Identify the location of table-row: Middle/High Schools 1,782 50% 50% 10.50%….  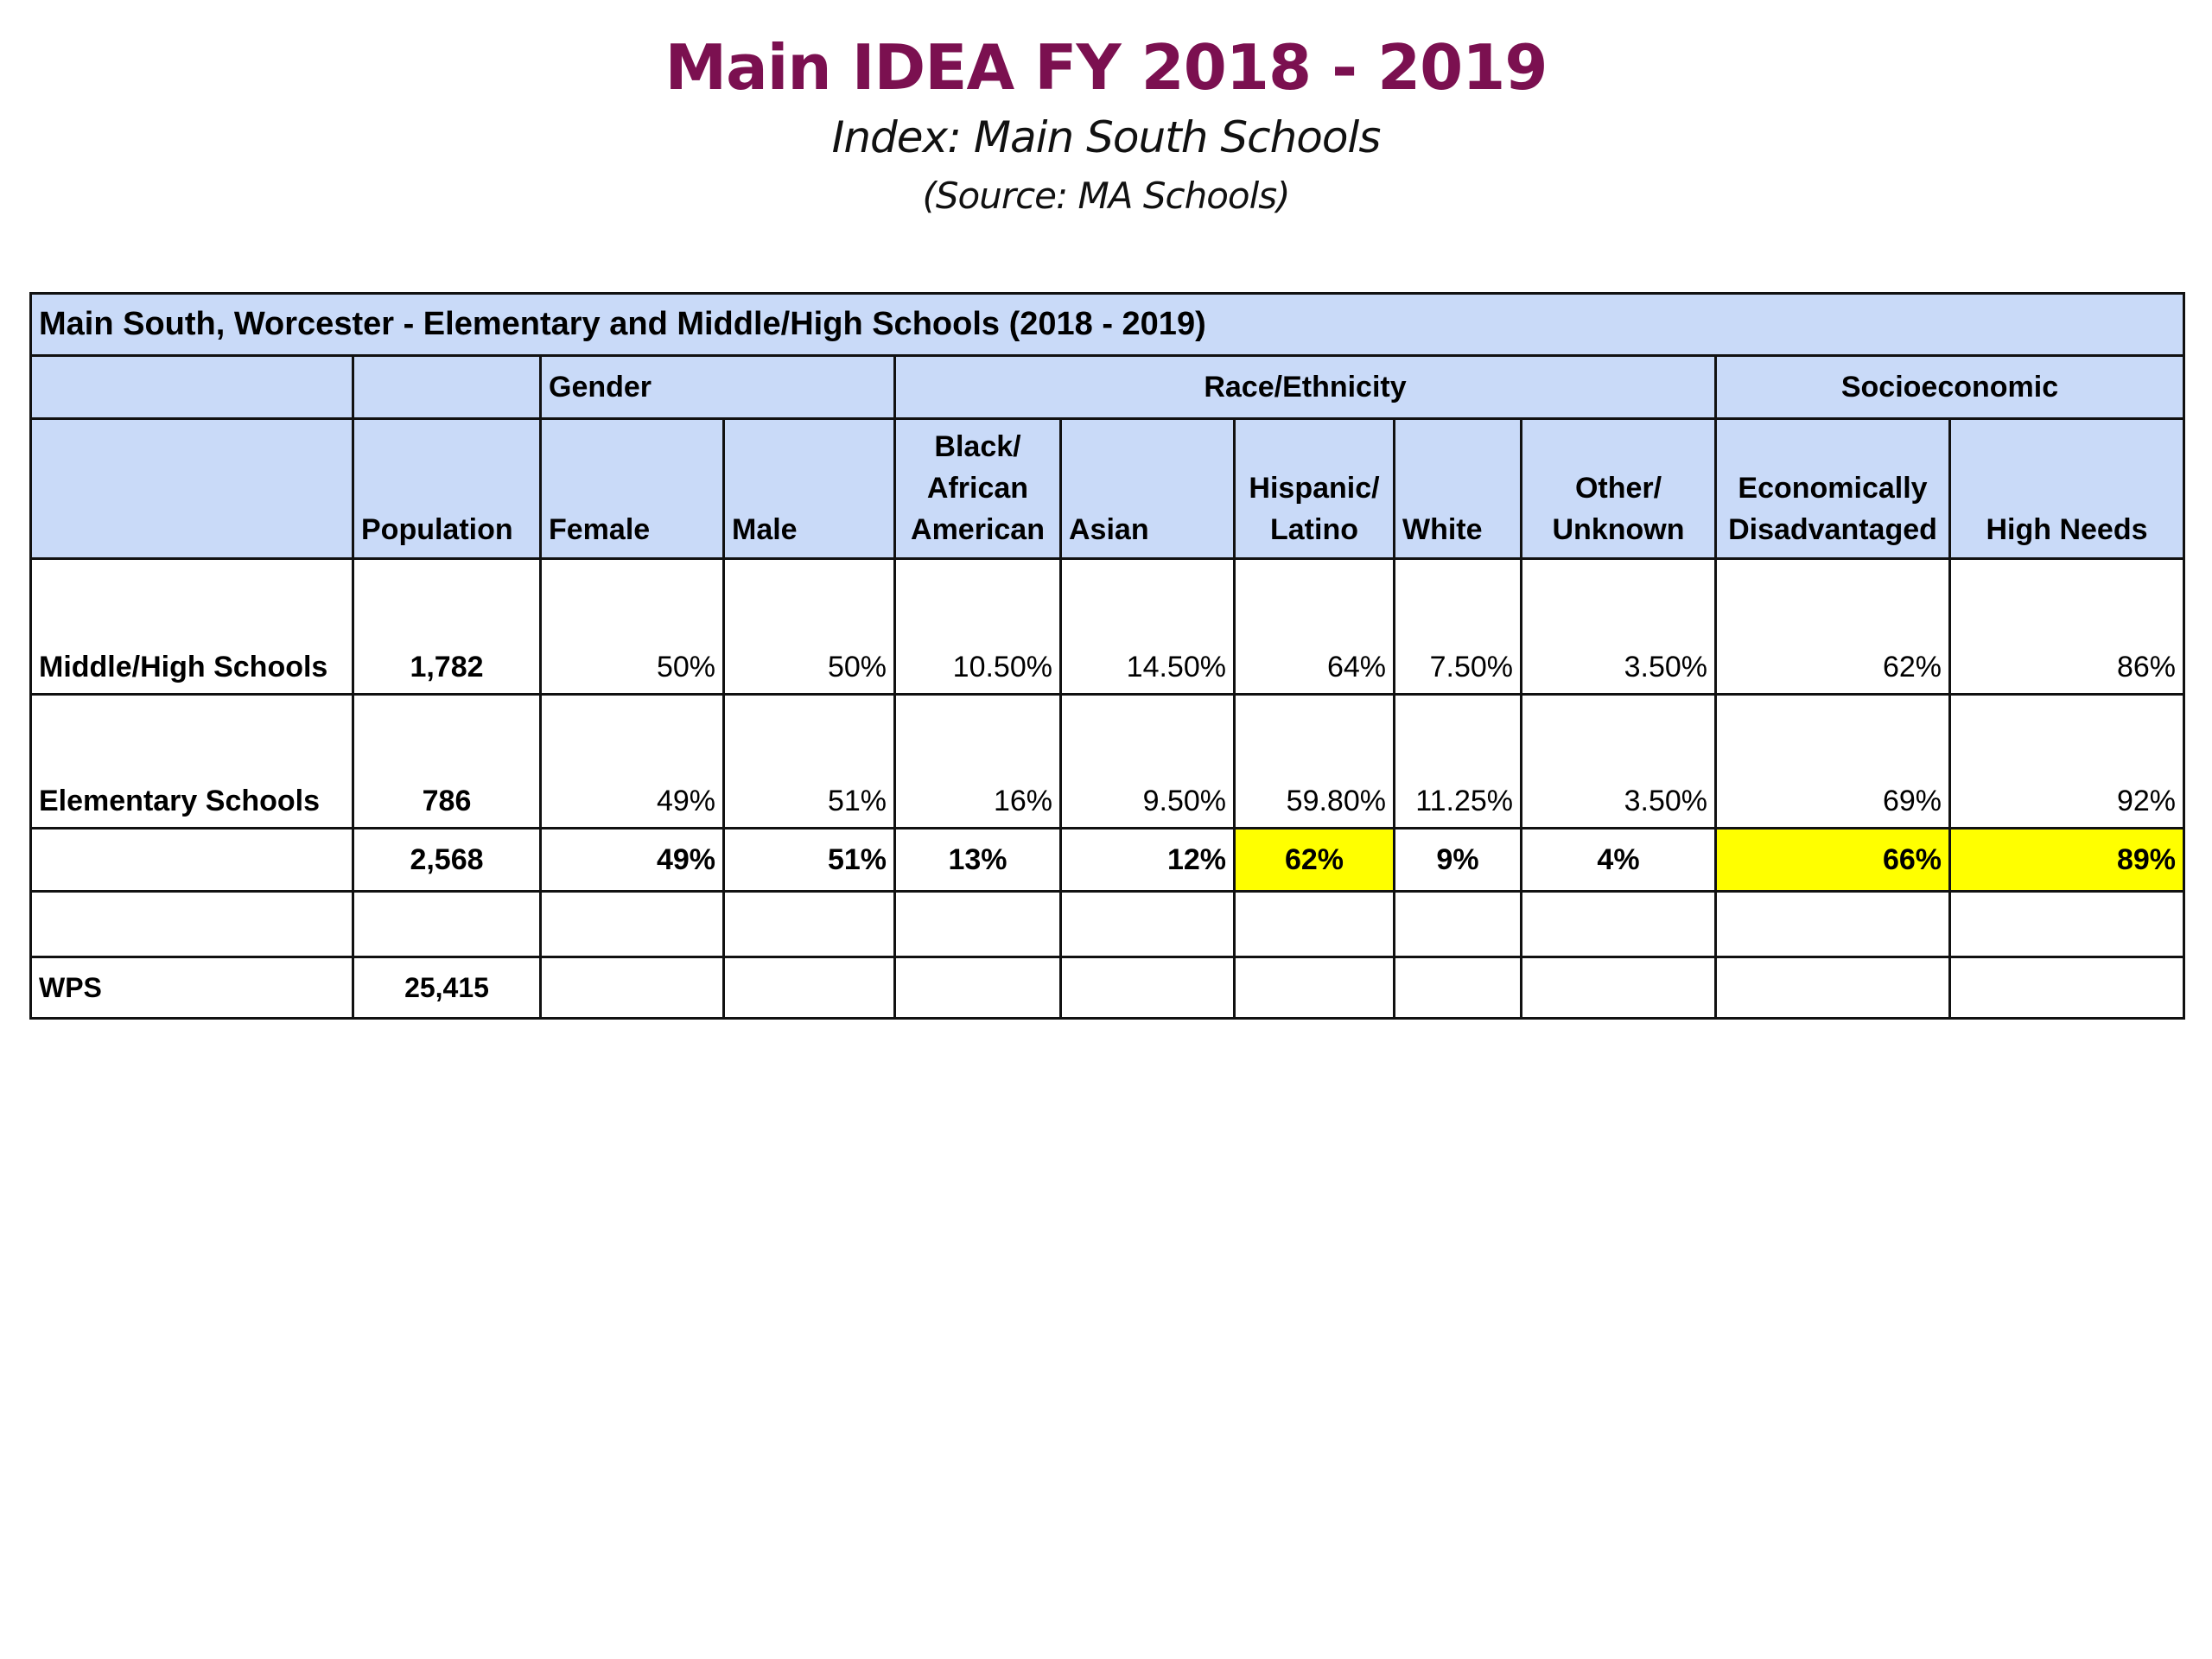
(1107, 626).